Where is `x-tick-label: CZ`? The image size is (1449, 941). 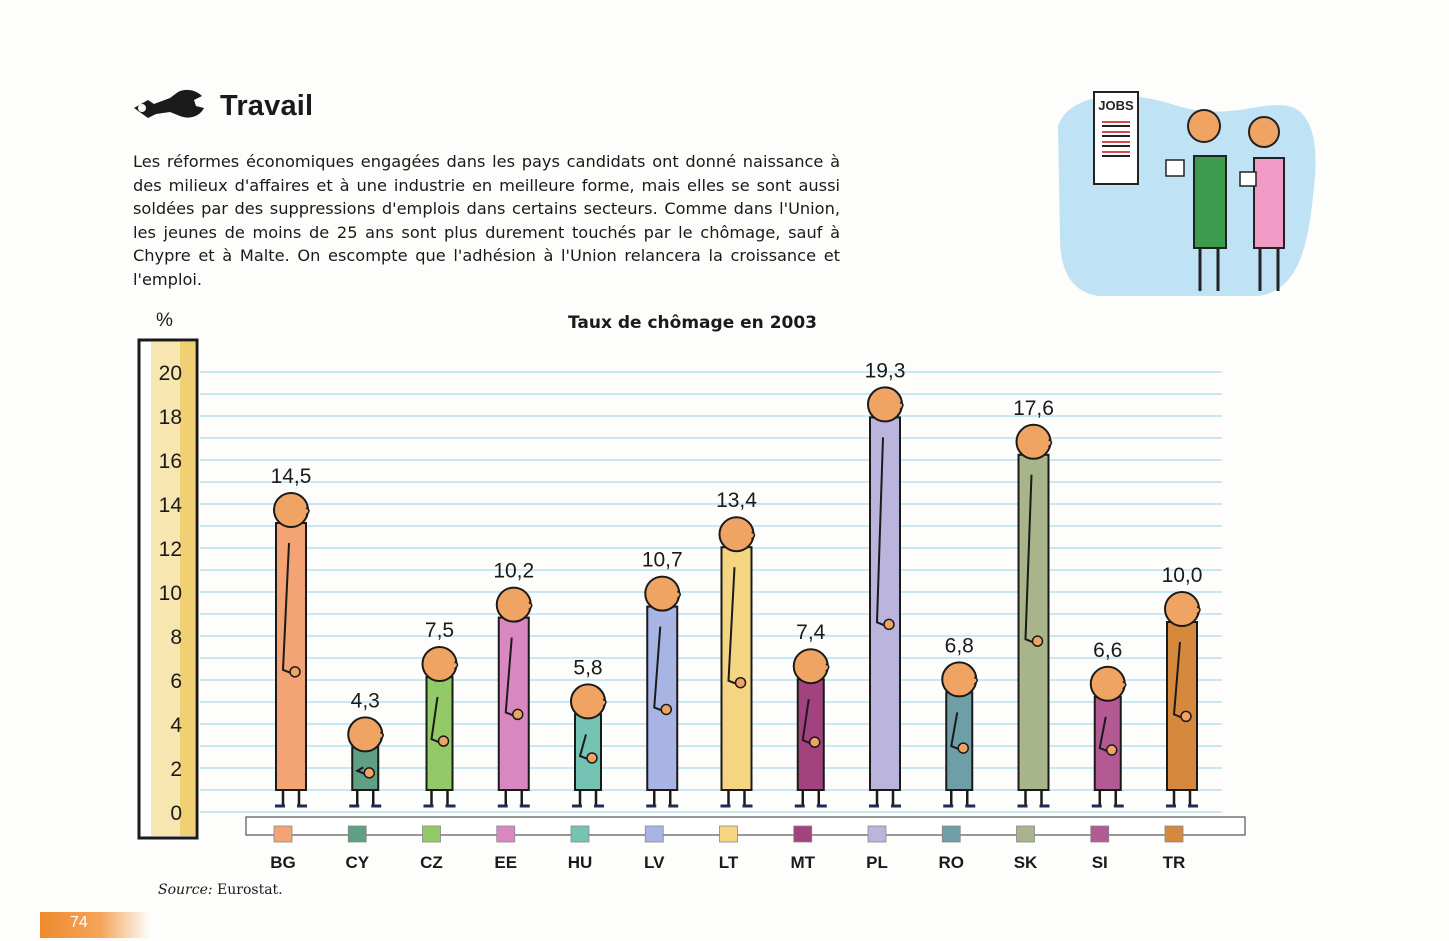
x-tick-label: CZ is located at coordinates (431, 862).